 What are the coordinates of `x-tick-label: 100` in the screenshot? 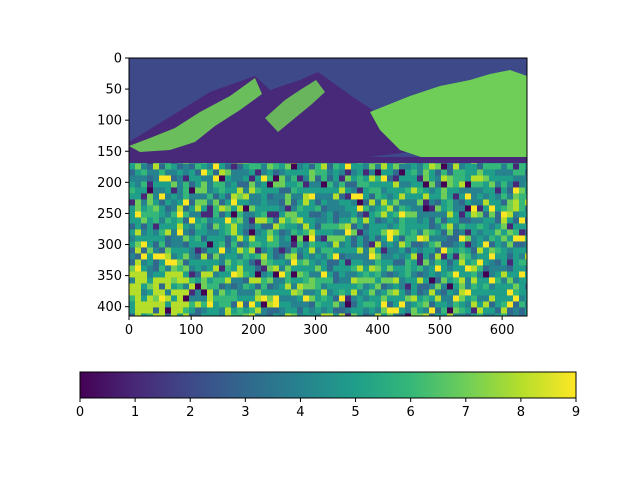 It's located at (191, 330).